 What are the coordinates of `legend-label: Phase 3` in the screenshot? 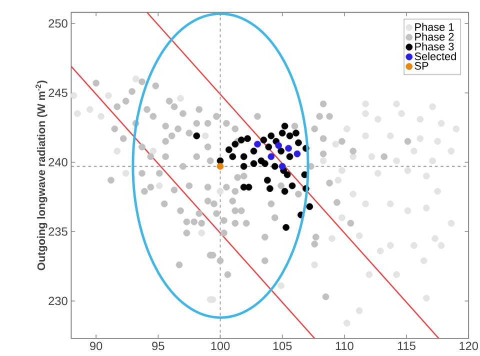 It's located at (434, 46).